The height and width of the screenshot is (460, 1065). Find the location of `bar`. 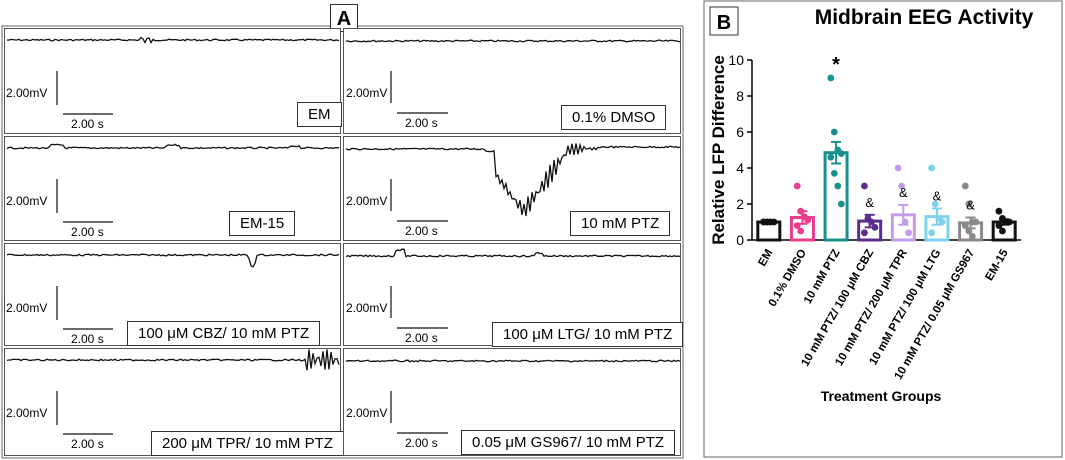

bar is located at coordinates (836, 196).